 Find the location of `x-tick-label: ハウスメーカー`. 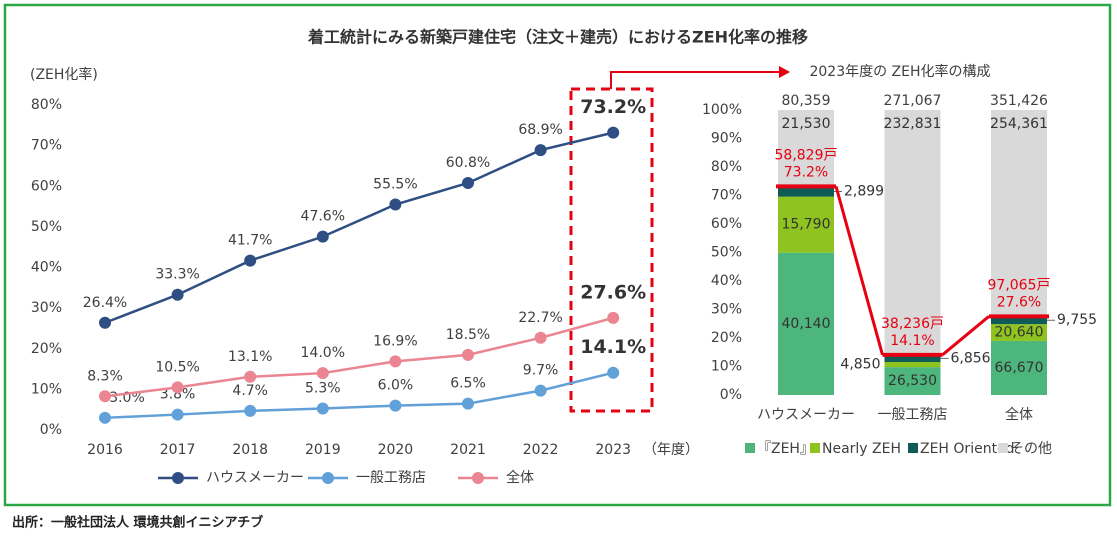

x-tick-label: ハウスメーカー is located at coordinates (806, 415).